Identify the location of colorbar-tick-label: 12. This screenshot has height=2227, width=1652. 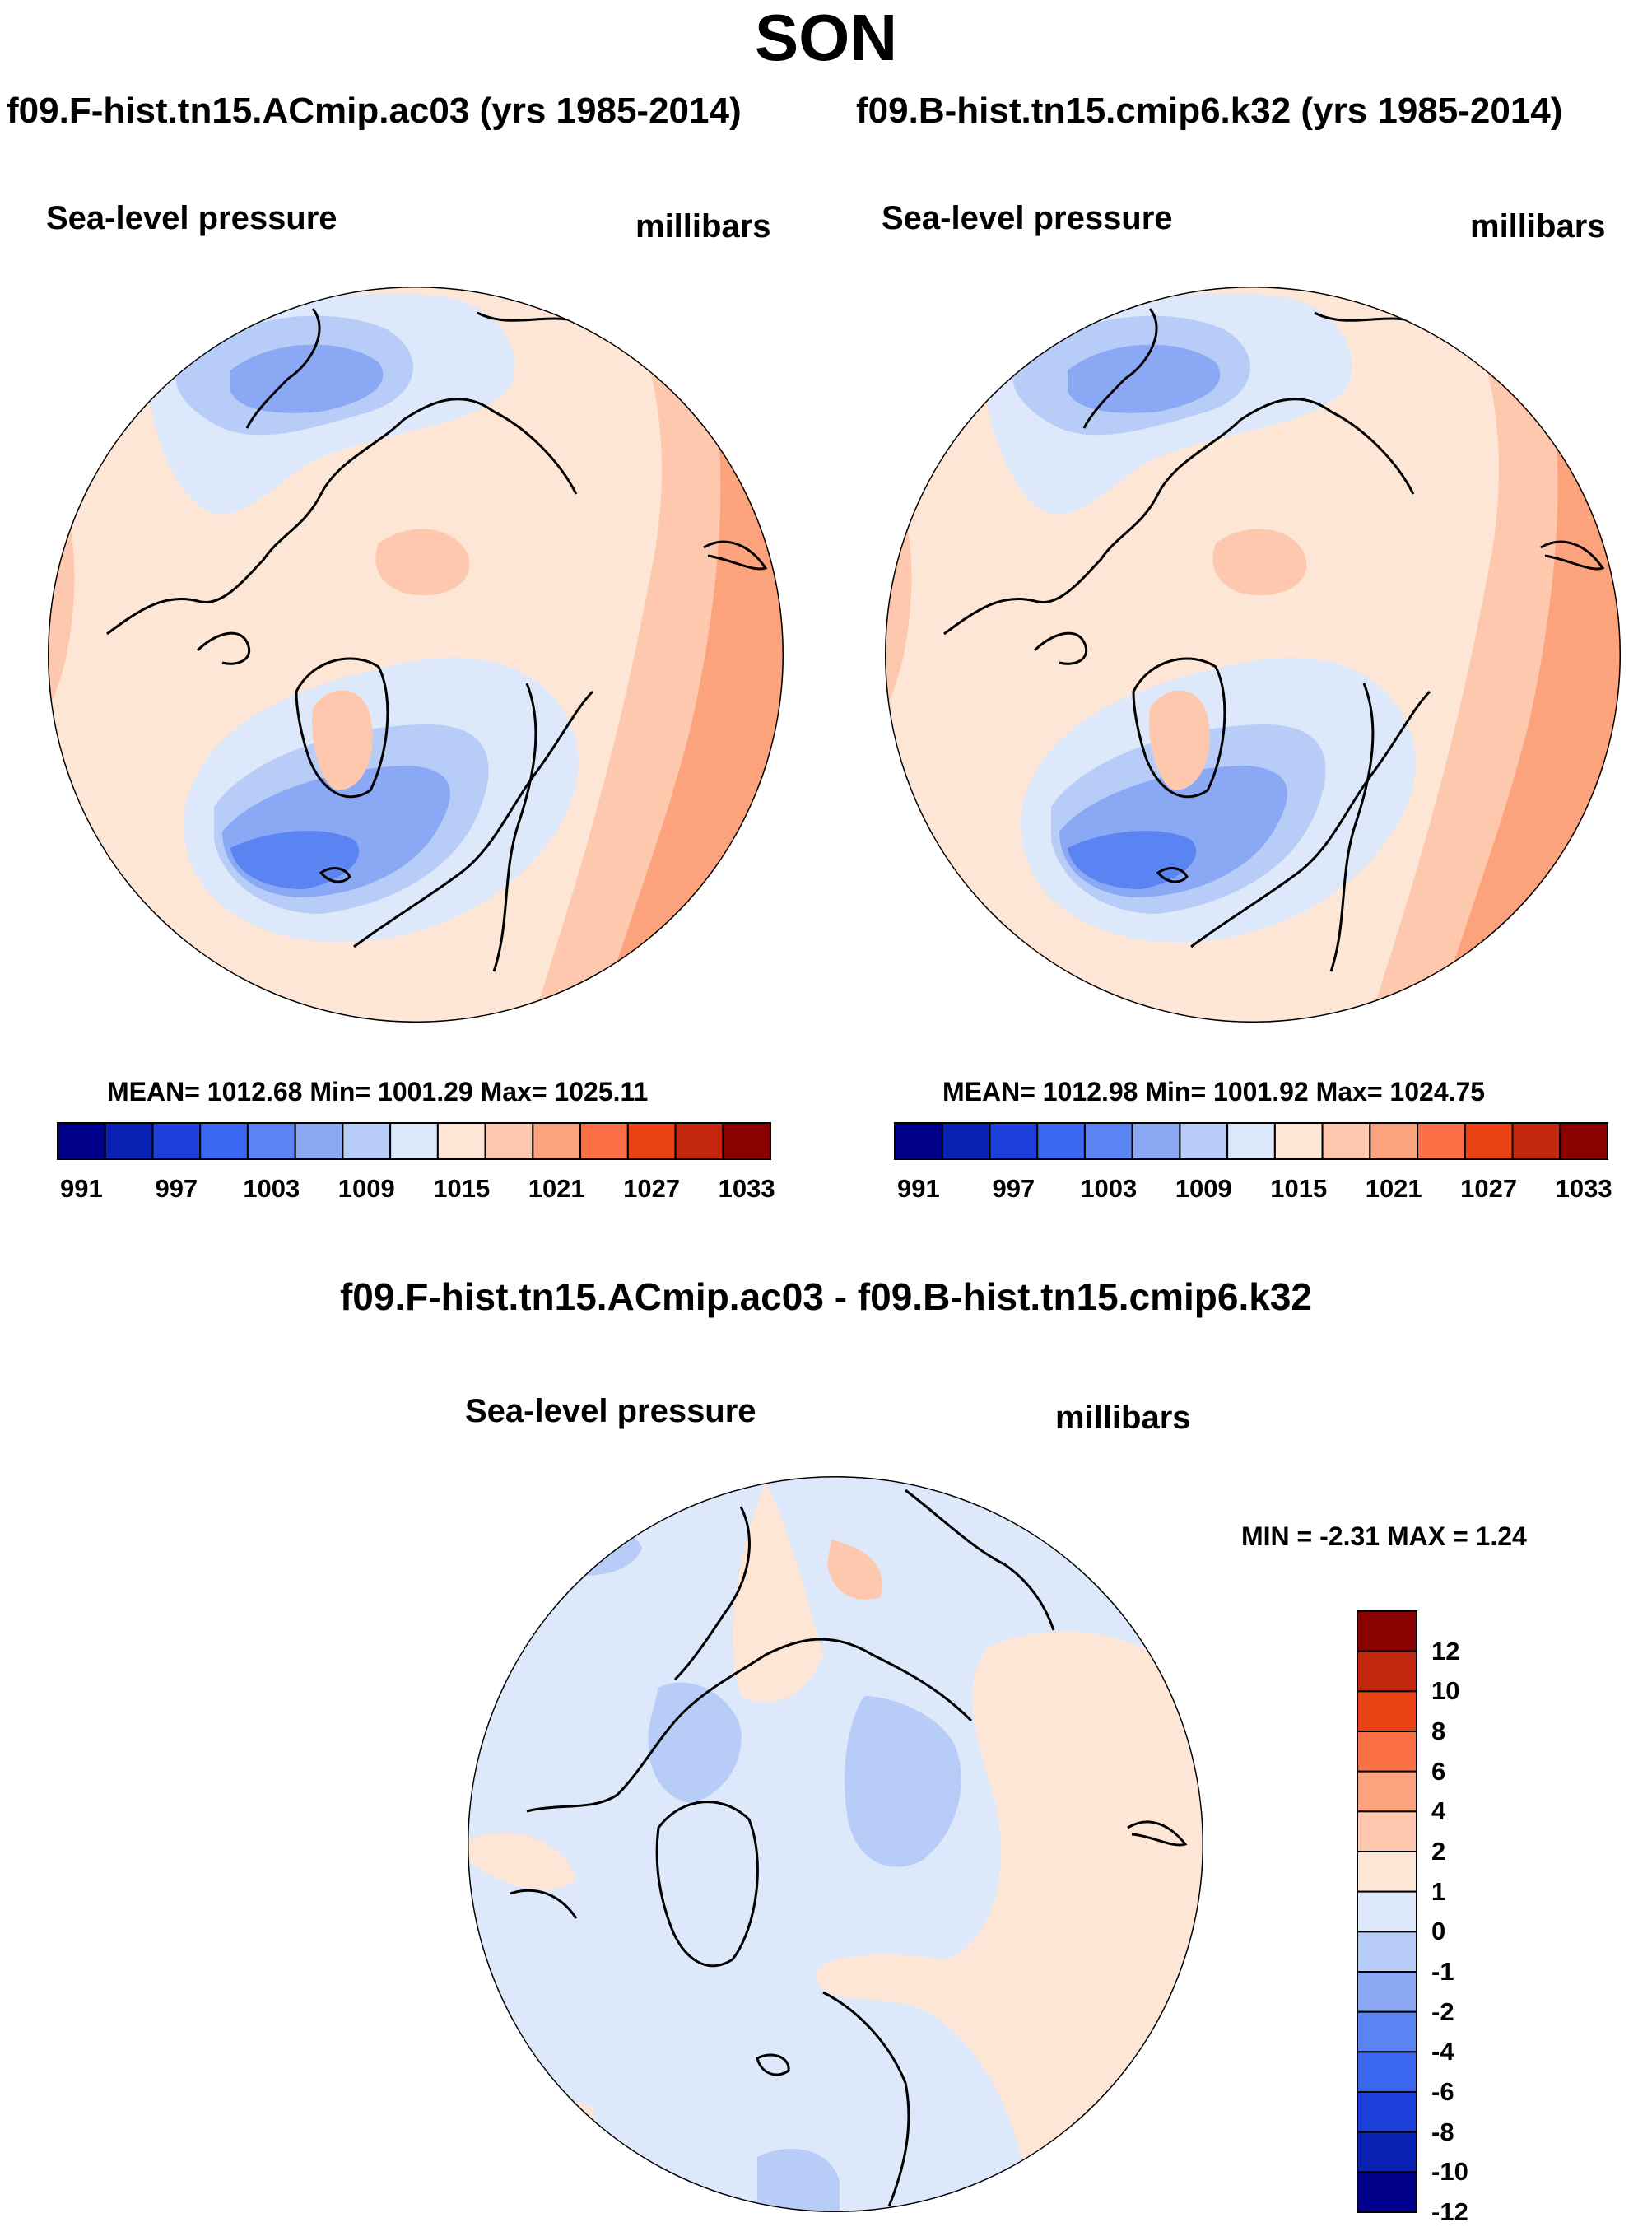
(1445, 1651).